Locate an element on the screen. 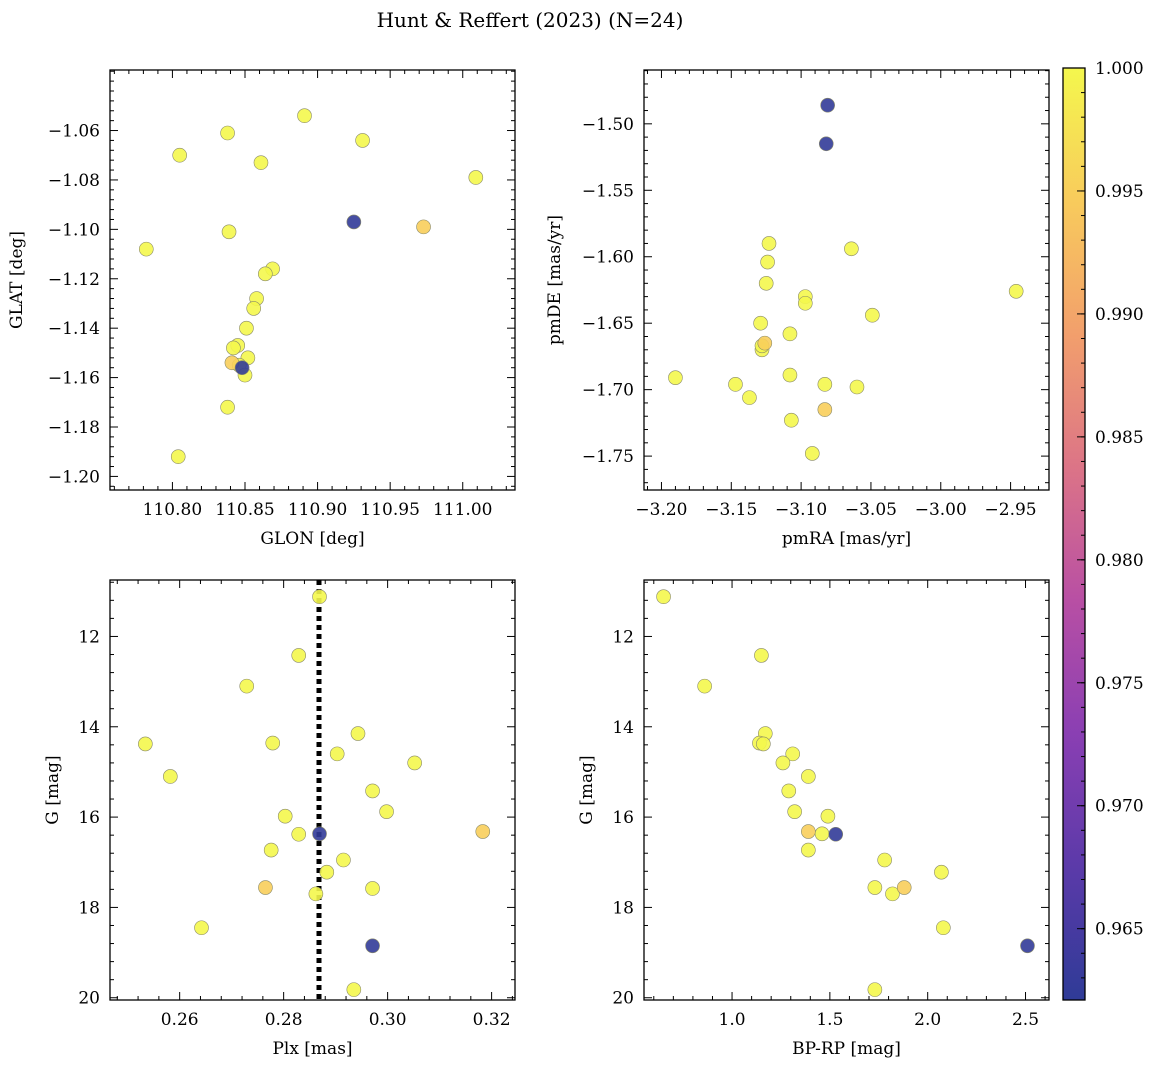  y-axis-label: pmDE [mas/yr] is located at coordinates (555, 280).